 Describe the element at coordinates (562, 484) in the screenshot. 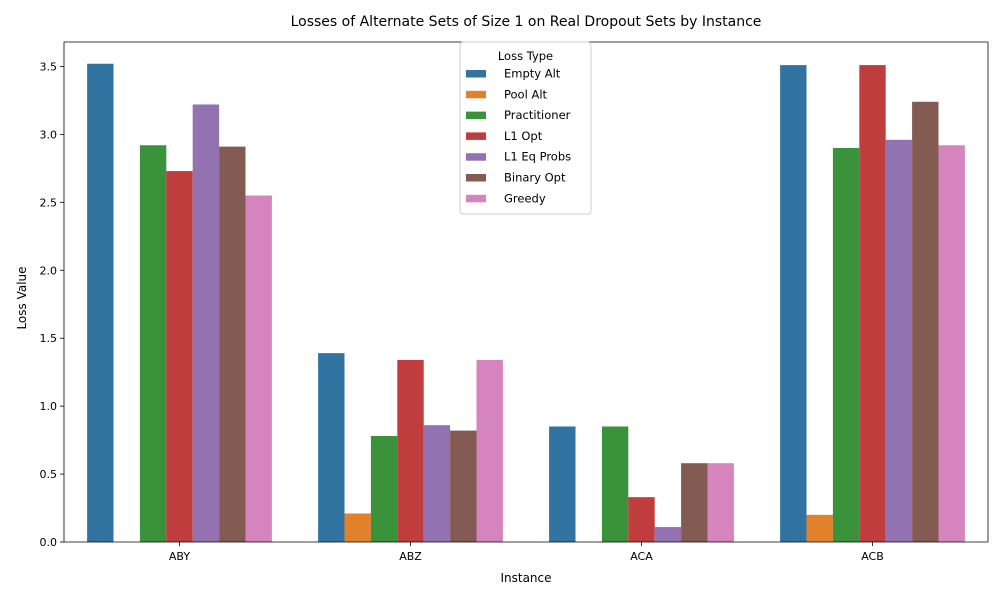

I see `bar-empty-alt-aca` at that location.